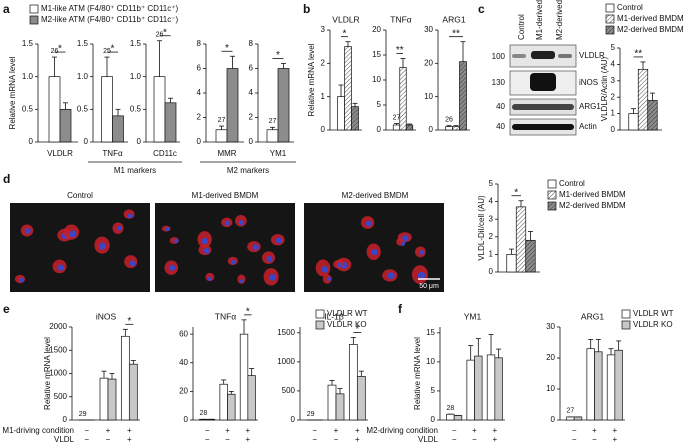  What do you see at coordinates (429, 286) in the screenshot?
I see `scale-bar-label: 50 μm` at bounding box center [429, 286].